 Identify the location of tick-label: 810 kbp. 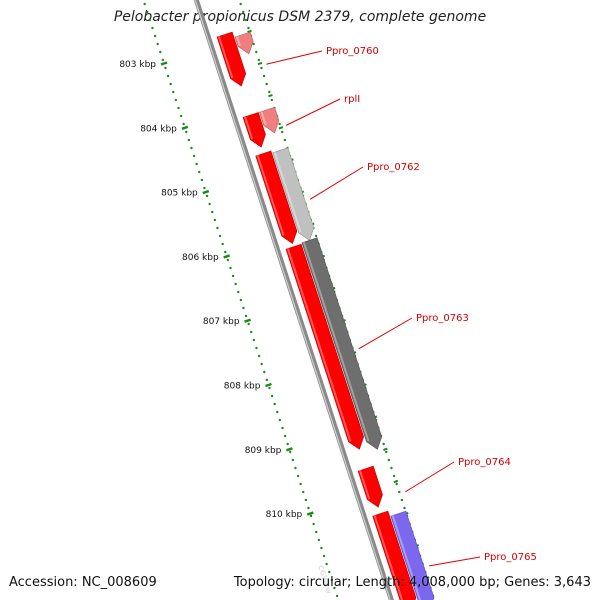
(284, 515).